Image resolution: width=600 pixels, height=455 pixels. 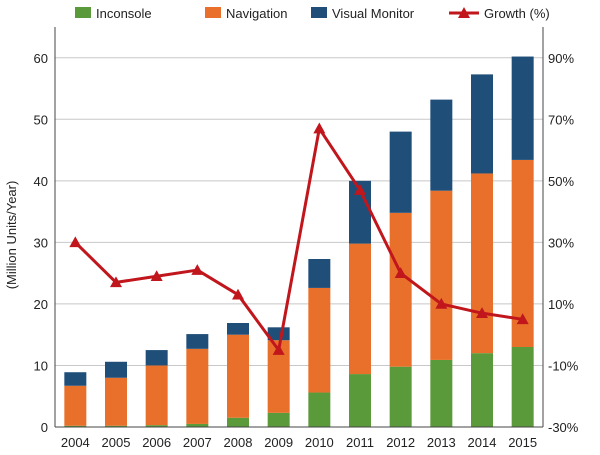 What do you see at coordinates (41, 181) in the screenshot?
I see `y-tick-label: 40` at bounding box center [41, 181].